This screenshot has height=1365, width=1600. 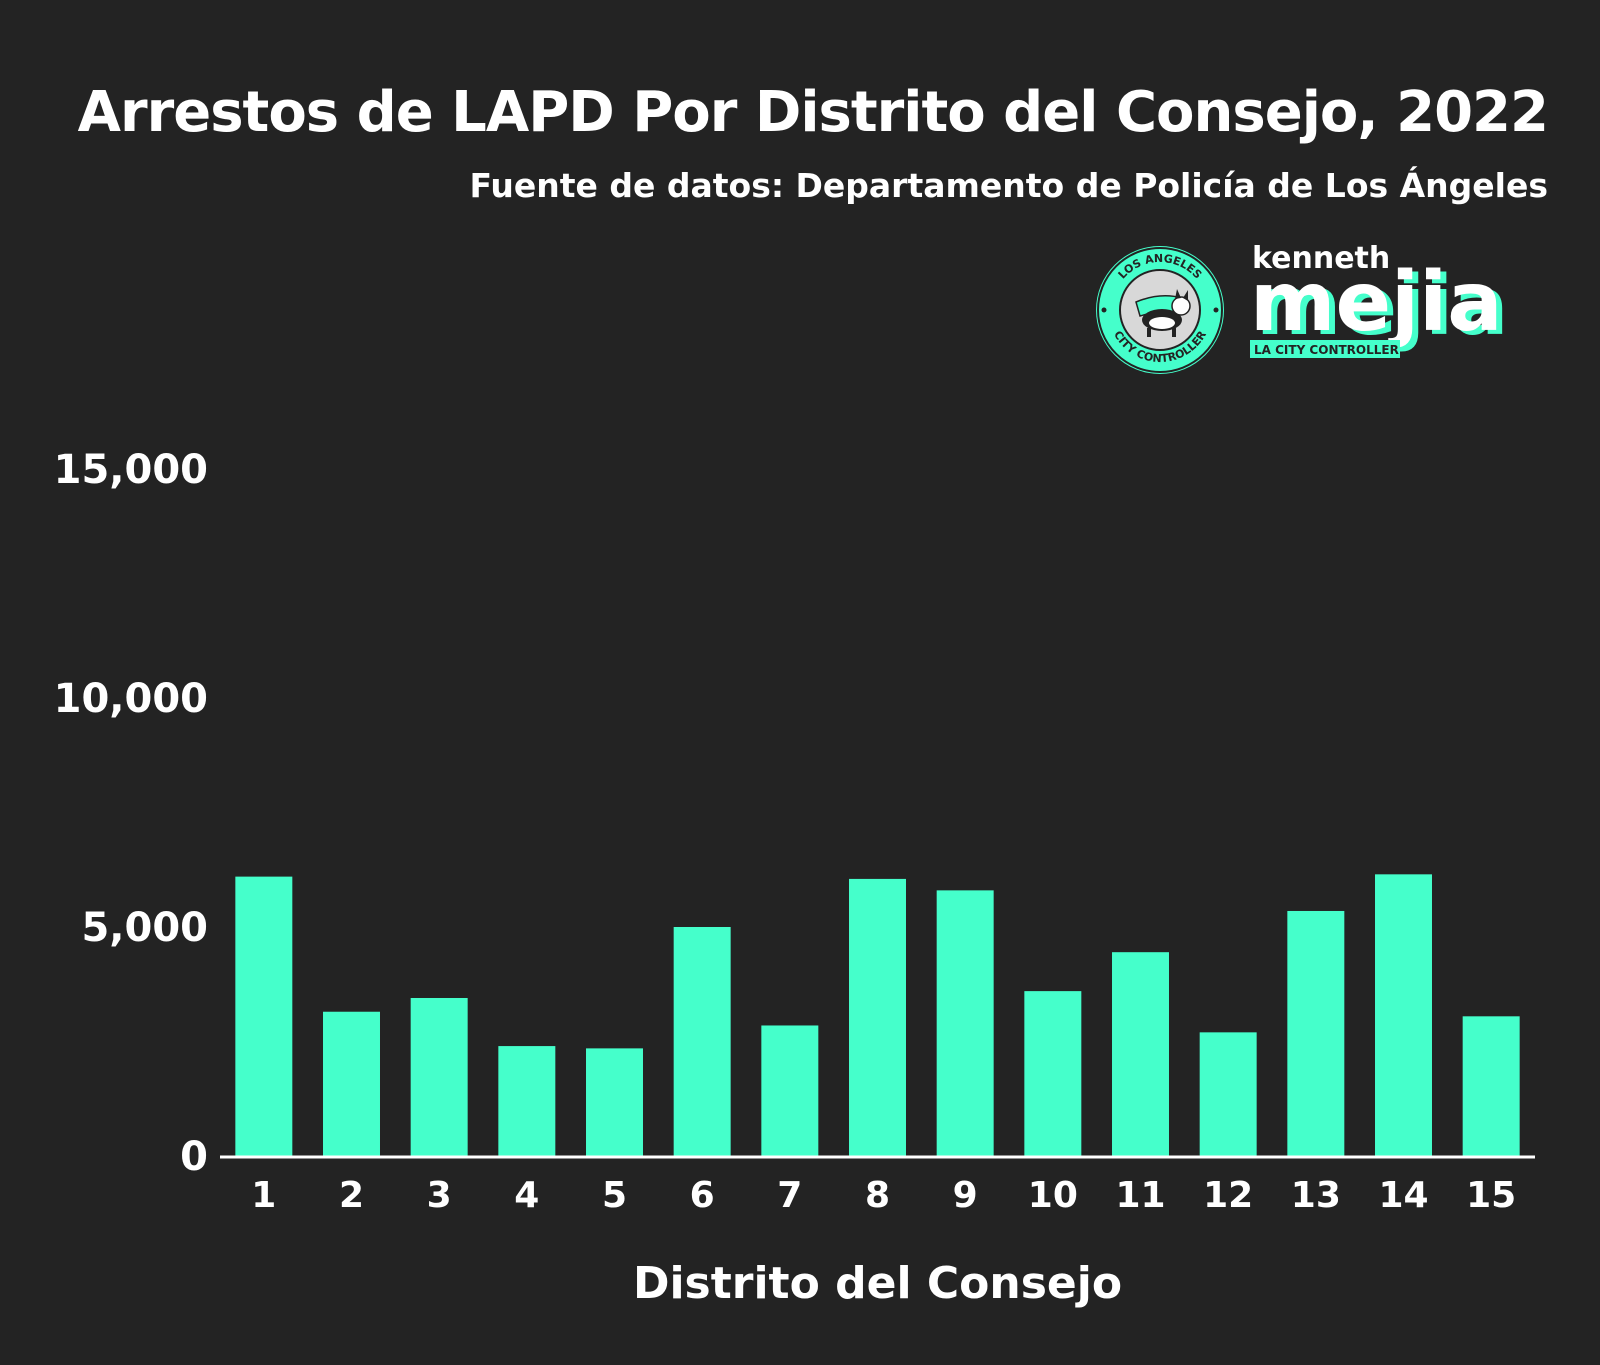 I want to click on city-controller-seal-logo: LOS ANGELES CITY CONTROLLER, so click(x=1160, y=310).